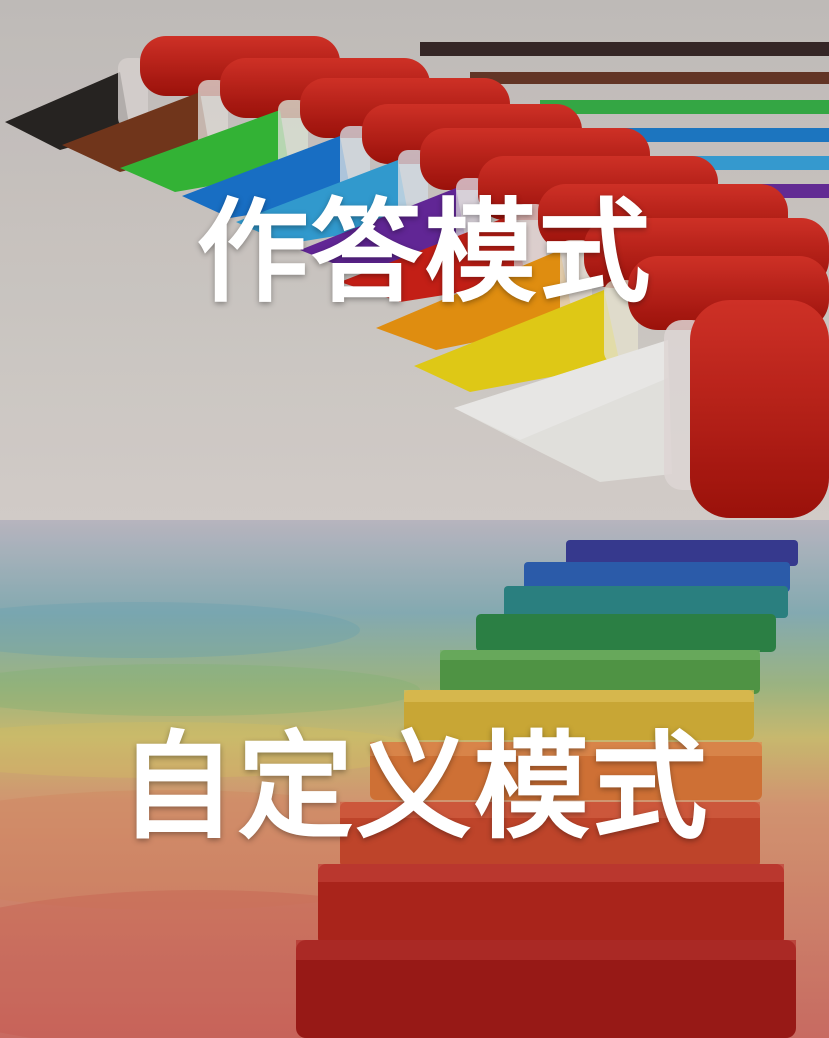 This screenshot has width=829, height=1038. I want to click on custom-mode-label: 自定义模式, so click(414, 787).